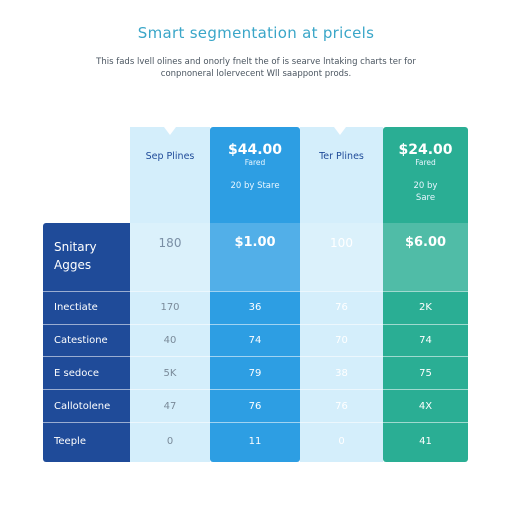 This screenshot has height=512, width=512. What do you see at coordinates (170, 373) in the screenshot?
I see `row-3-value-1: 5K` at bounding box center [170, 373].